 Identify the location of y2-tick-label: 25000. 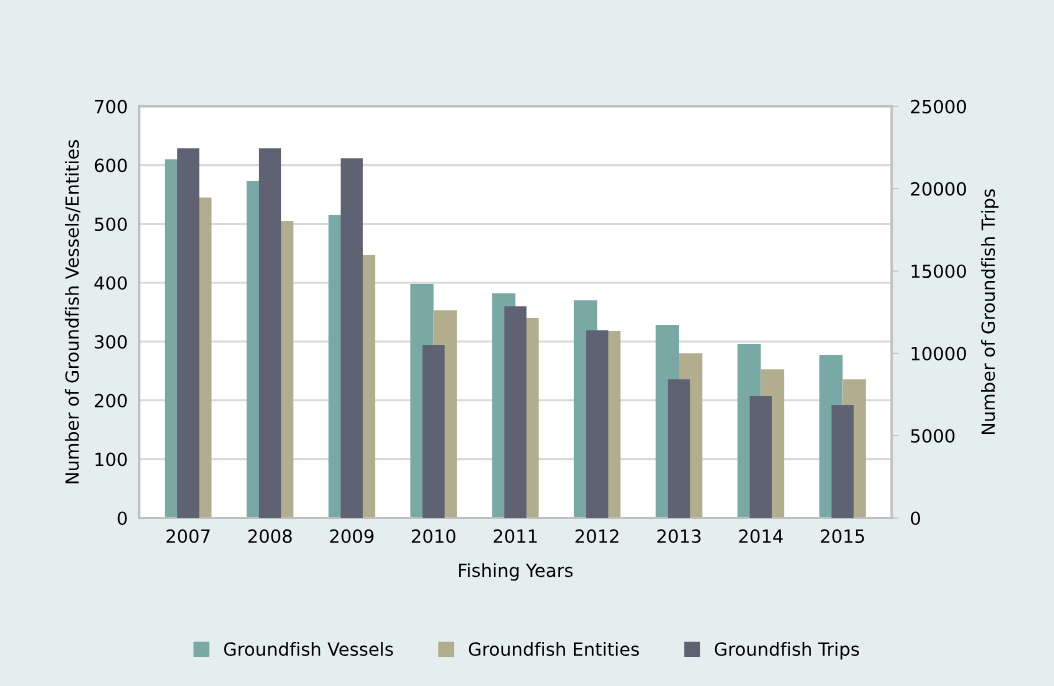
(938, 106).